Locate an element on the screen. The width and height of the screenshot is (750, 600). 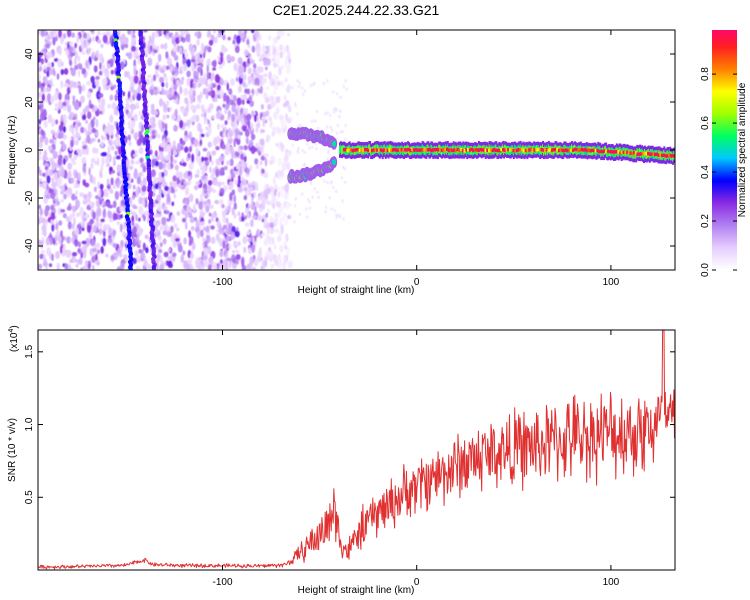
direct-signal-band is located at coordinates (507, 152).